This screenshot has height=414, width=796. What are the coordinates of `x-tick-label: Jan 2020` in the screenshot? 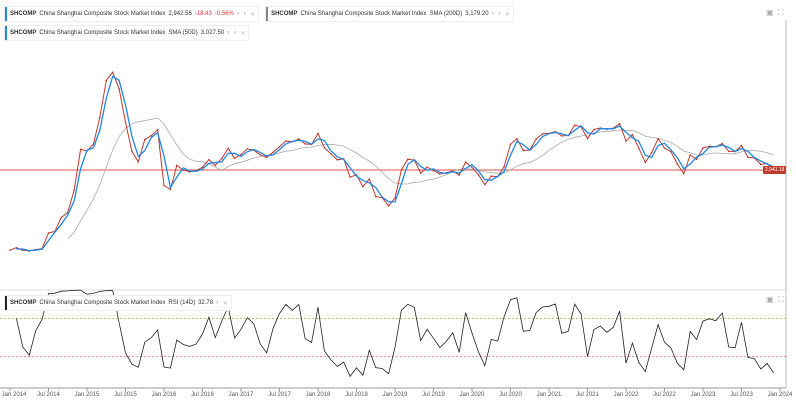 It's located at (472, 395).